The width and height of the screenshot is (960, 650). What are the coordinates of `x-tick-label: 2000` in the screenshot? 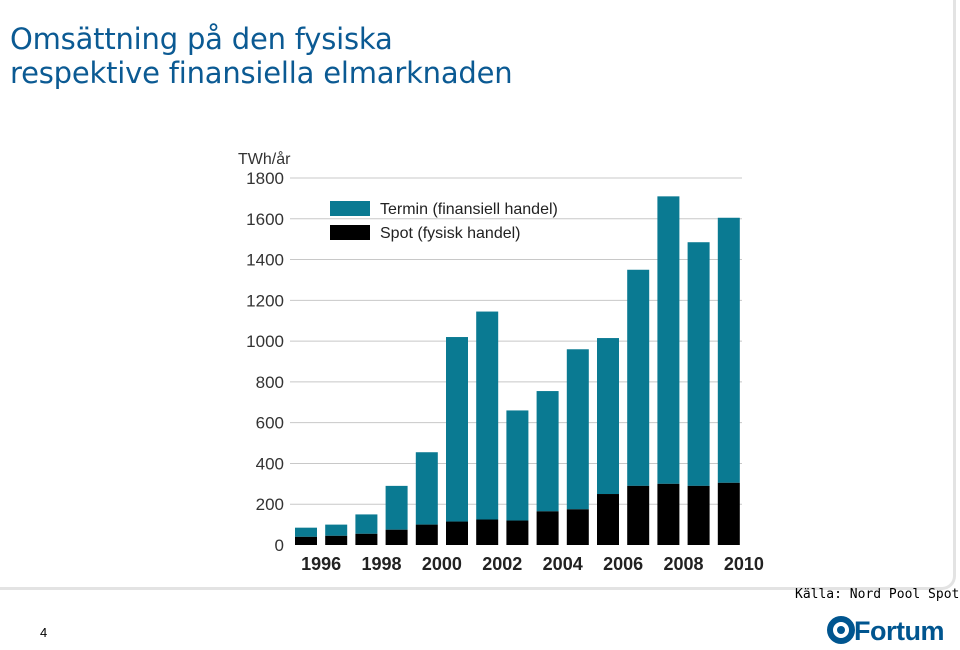 It's located at (442, 564).